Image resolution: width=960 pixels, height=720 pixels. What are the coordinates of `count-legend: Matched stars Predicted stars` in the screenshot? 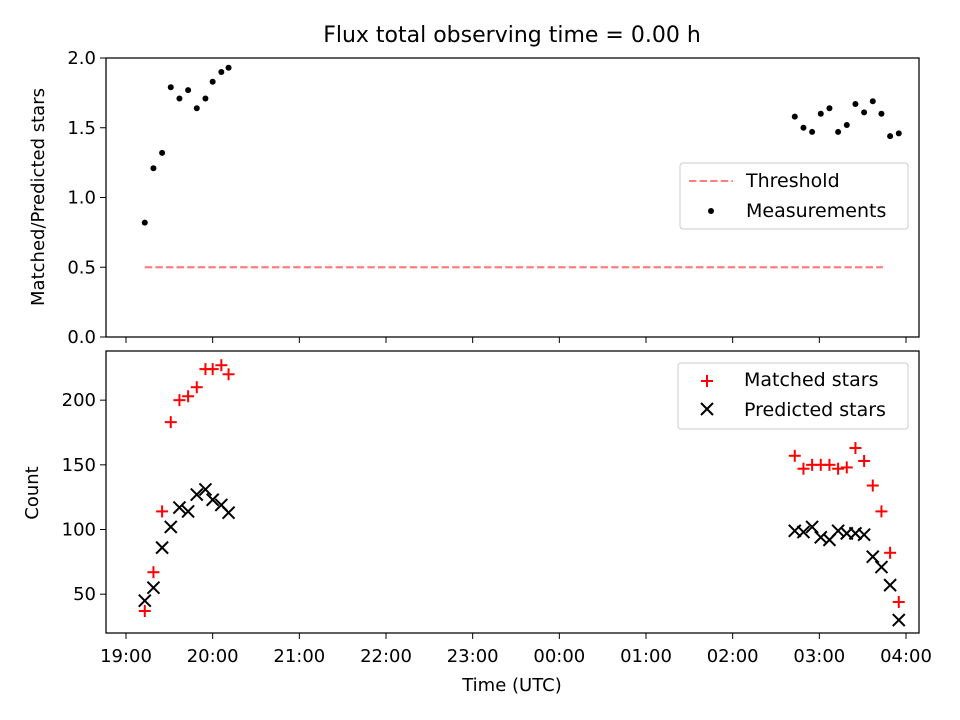 It's located at (793, 396).